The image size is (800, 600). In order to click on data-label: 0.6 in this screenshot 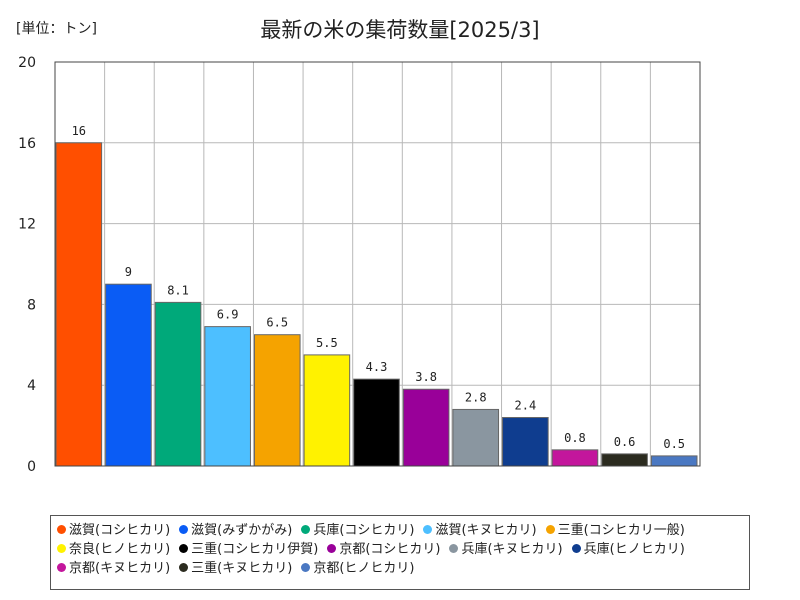, I will do `click(625, 442)`.